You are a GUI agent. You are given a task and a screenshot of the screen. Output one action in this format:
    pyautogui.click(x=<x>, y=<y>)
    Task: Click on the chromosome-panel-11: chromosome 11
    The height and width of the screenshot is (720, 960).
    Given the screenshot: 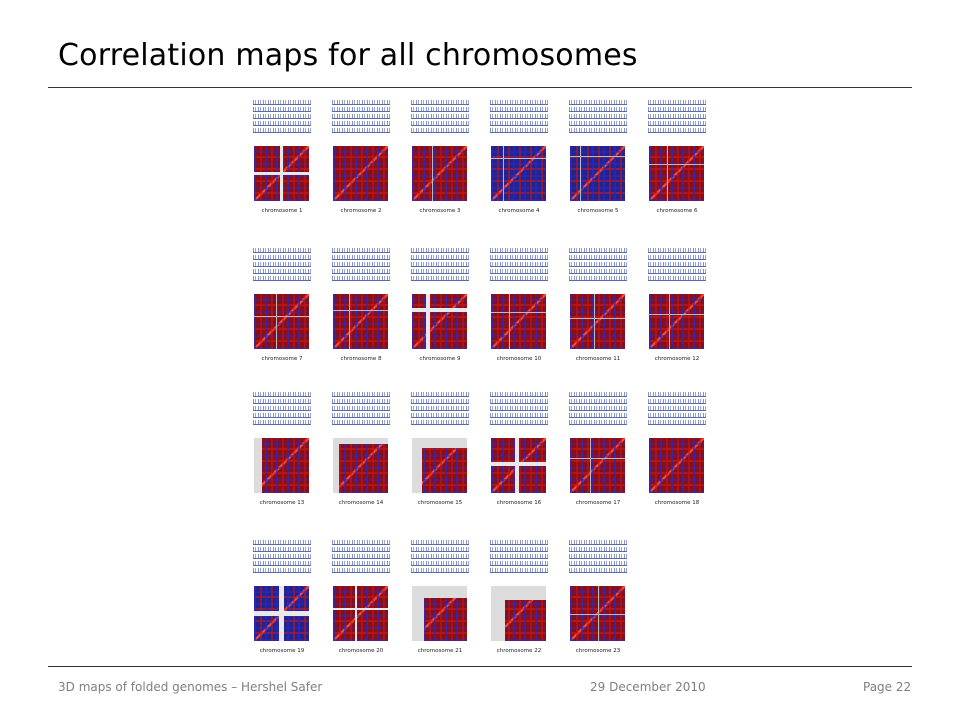 What is the action you would take?
    pyautogui.click(x=598, y=308)
    